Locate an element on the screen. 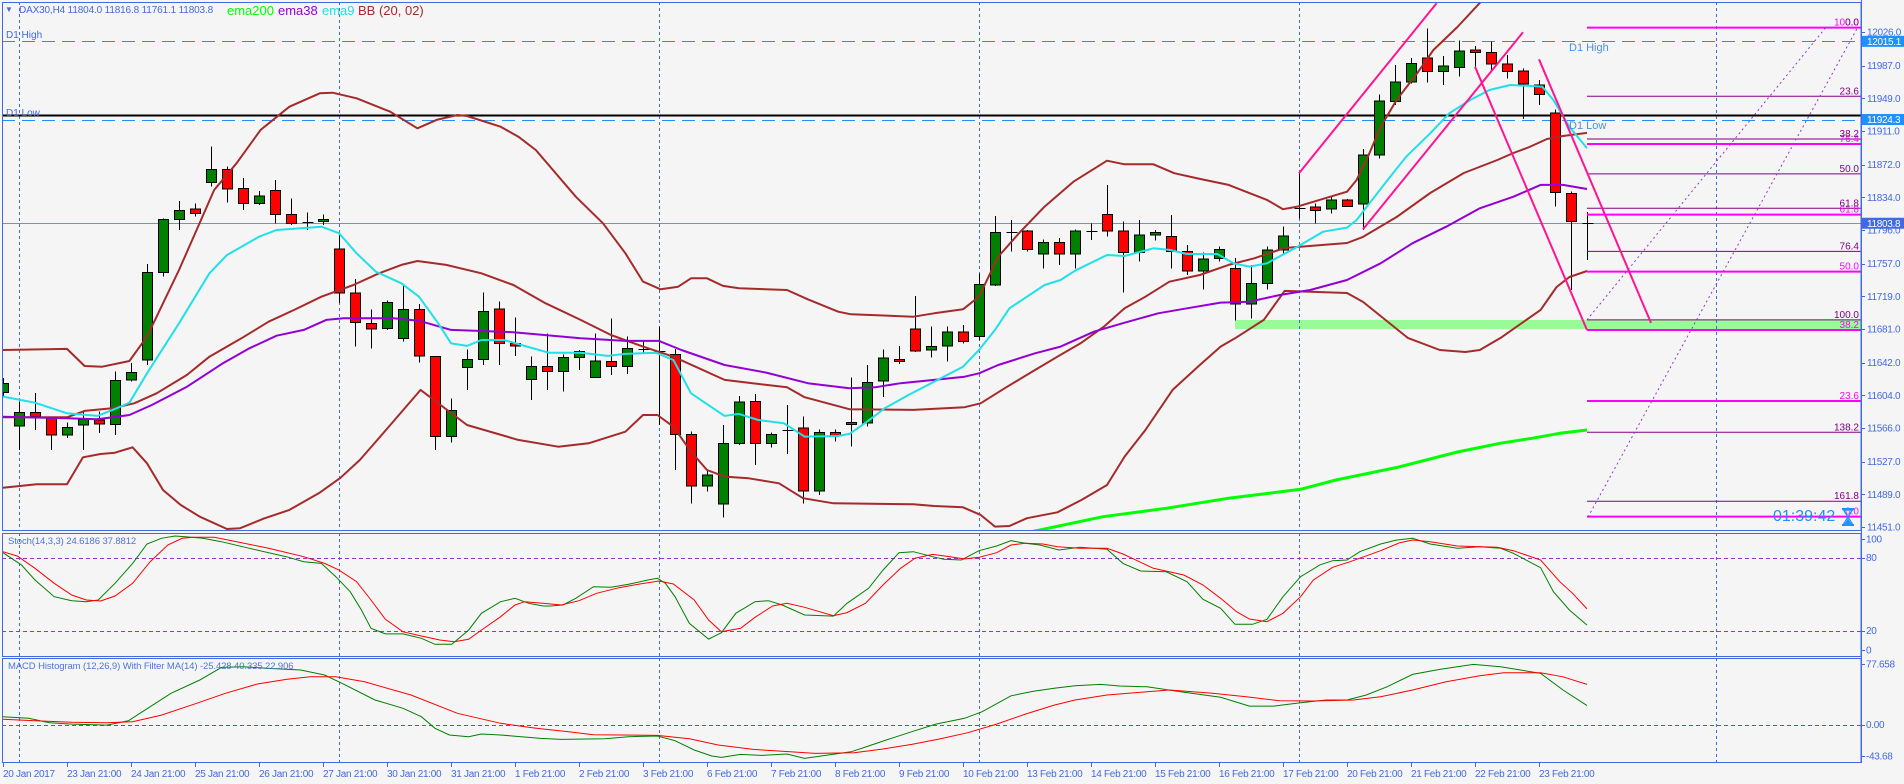 This screenshot has width=1904, height=784. price-axis-label: 11489.0 is located at coordinates (1884, 495).